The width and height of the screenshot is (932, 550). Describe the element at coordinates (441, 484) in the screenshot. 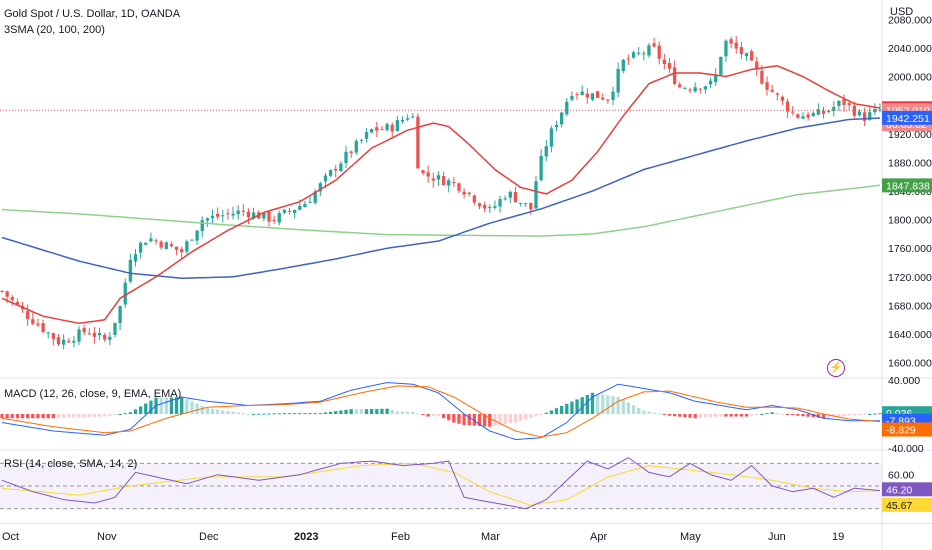

I see `rsi-ma-line` at that location.